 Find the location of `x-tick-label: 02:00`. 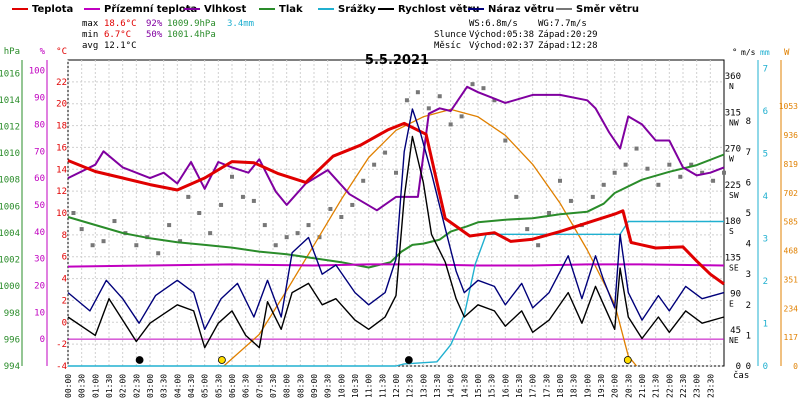

x-tick-label: 02:00 is located at coordinates (123, 386).